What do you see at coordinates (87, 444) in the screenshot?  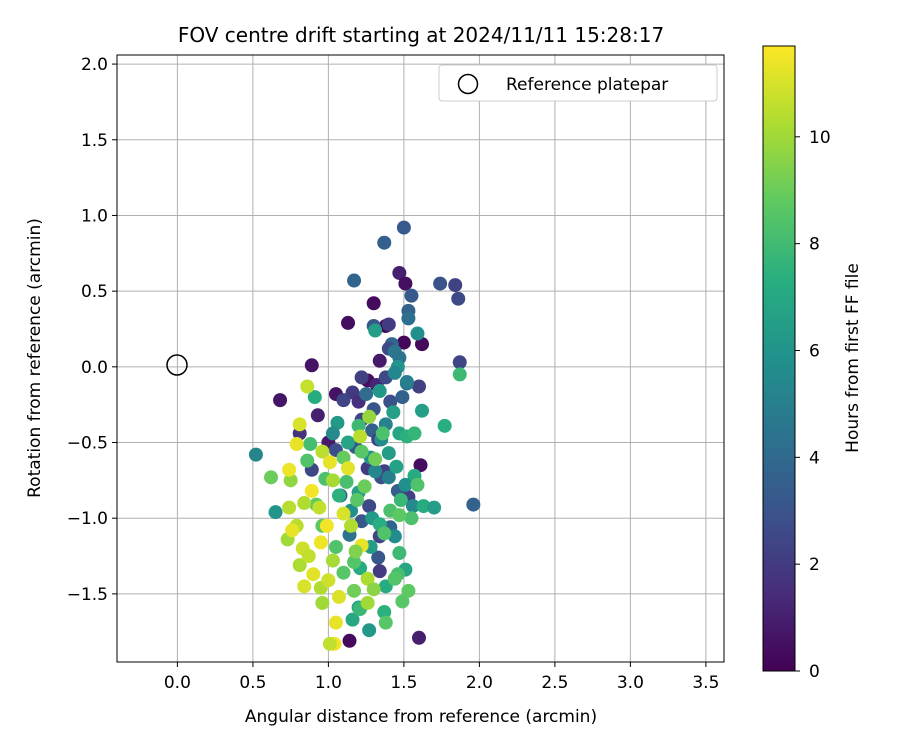 I see `y-tick-label: −0.5` at bounding box center [87, 444].